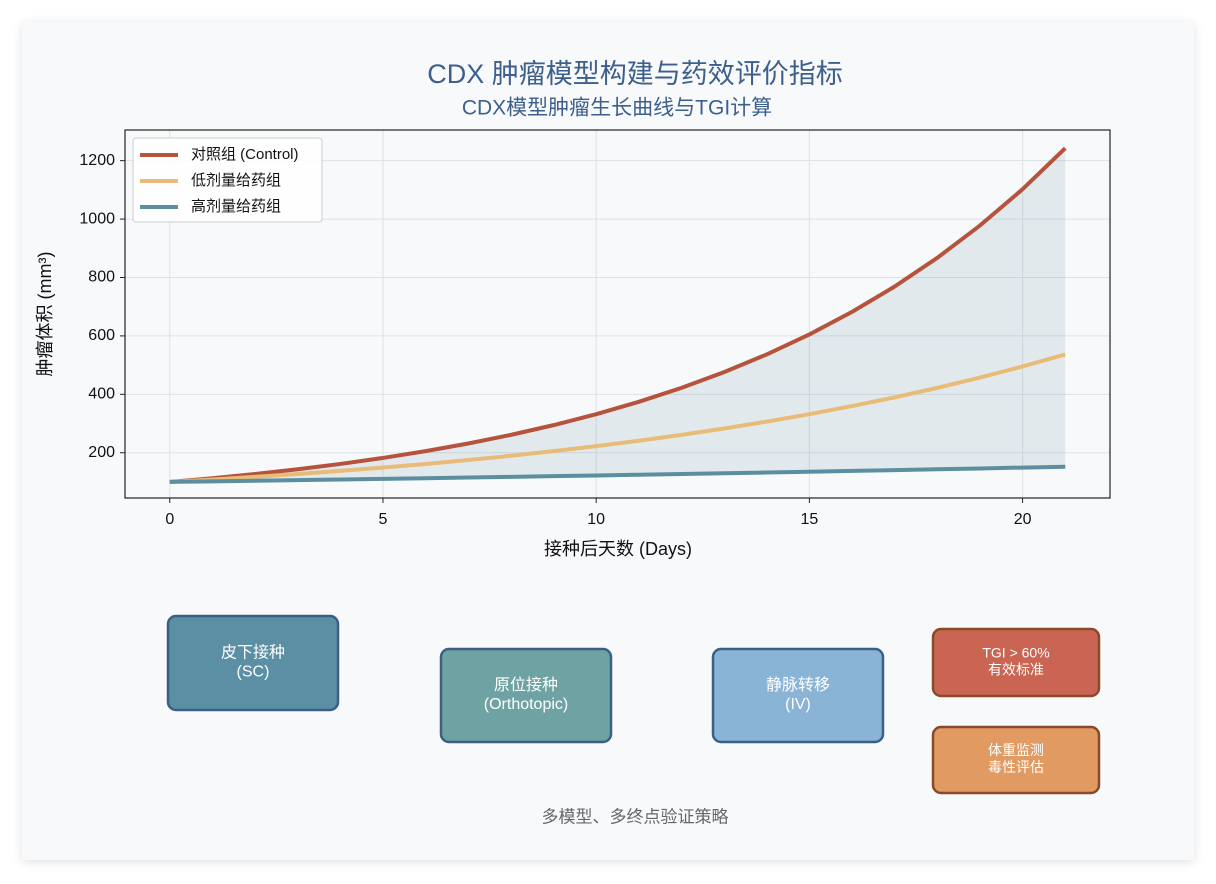  I want to click on node-label: 体重监测, so click(1016, 750).